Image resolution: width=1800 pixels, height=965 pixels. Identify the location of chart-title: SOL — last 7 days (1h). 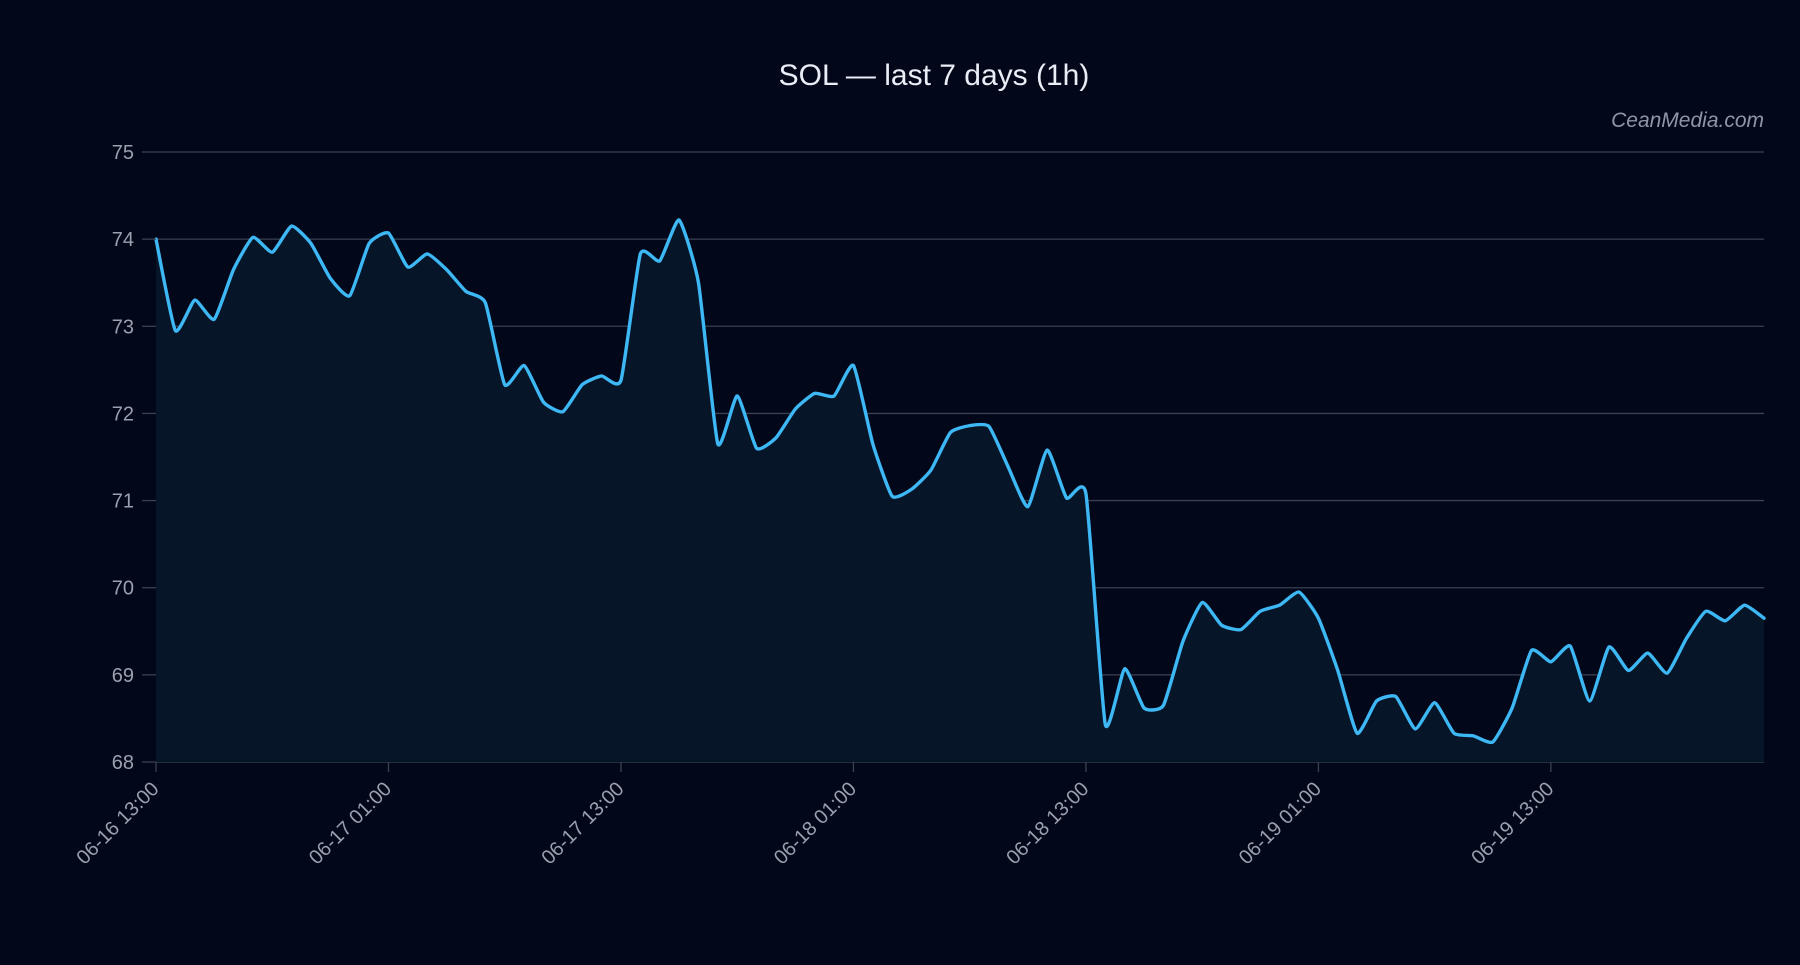
(934, 75).